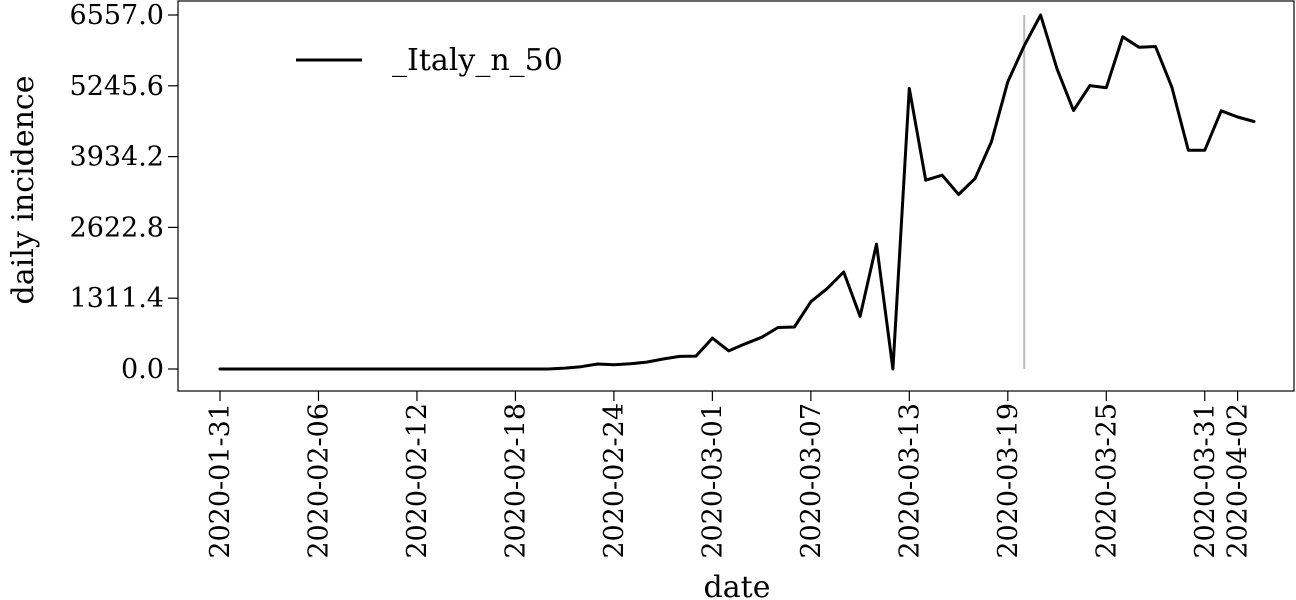 This screenshot has width=1296, height=600. What do you see at coordinates (142, 369) in the screenshot?
I see `y-tick-label: 0.0` at bounding box center [142, 369].